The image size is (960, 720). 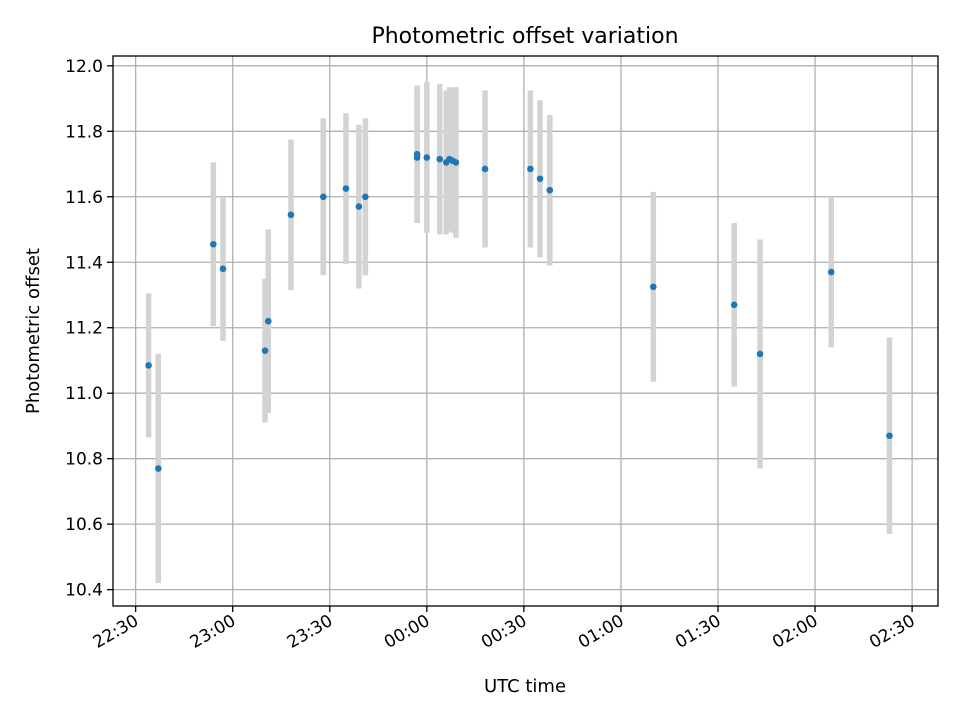 I want to click on x-tick-label: 00:30, so click(x=504, y=632).